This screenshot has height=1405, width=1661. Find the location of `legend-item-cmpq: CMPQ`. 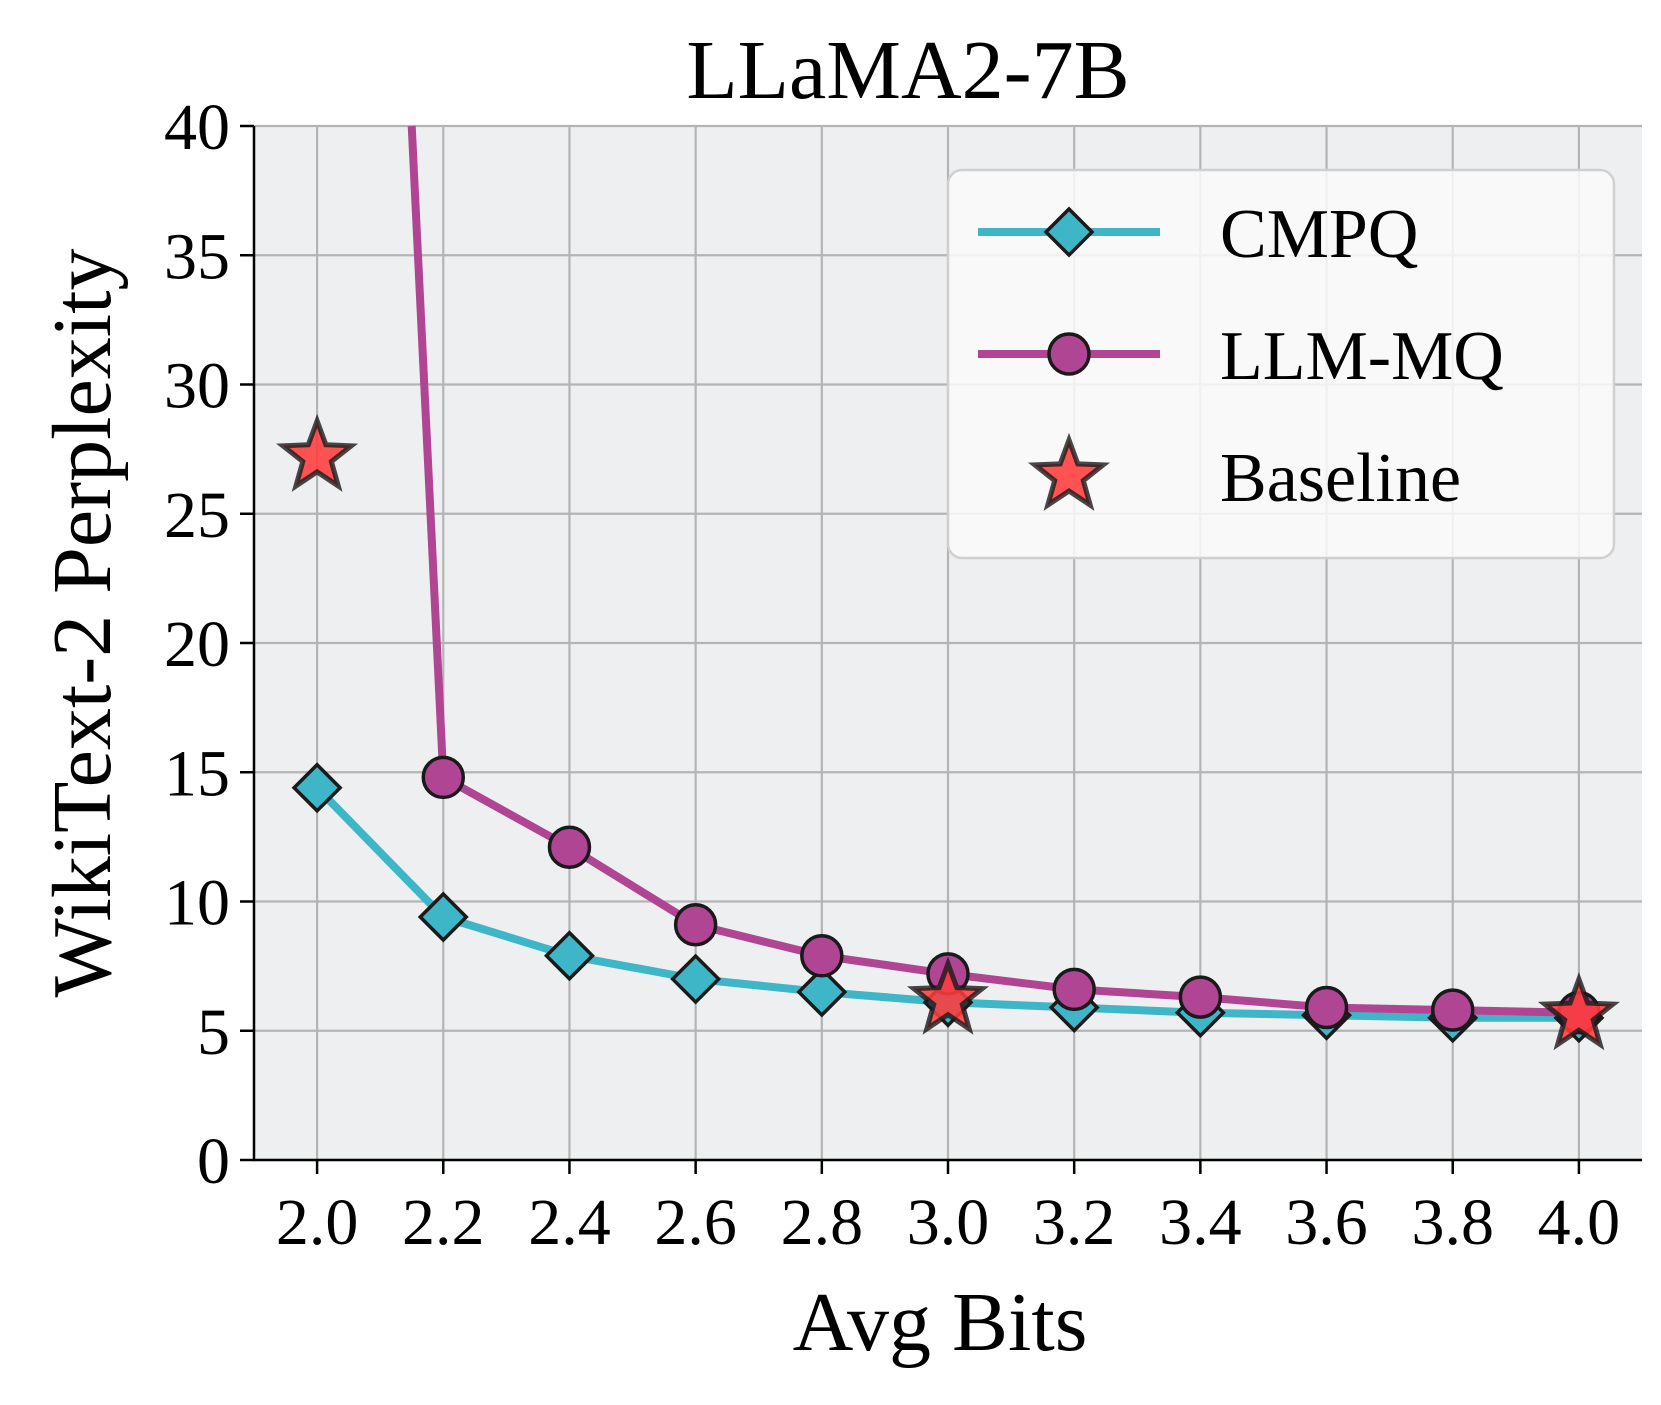

legend-item-cmpq: CMPQ is located at coordinates (1198, 234).